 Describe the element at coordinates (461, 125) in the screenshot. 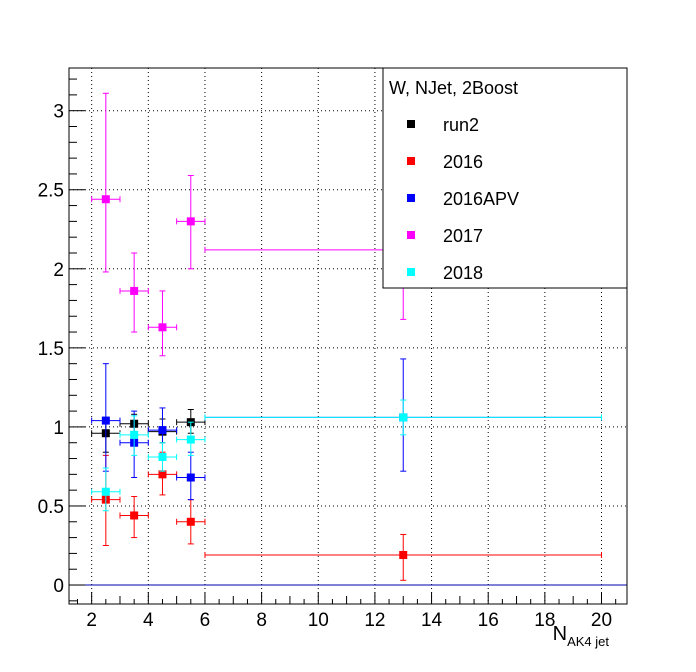

I see `legend-label-run2: run2` at that location.